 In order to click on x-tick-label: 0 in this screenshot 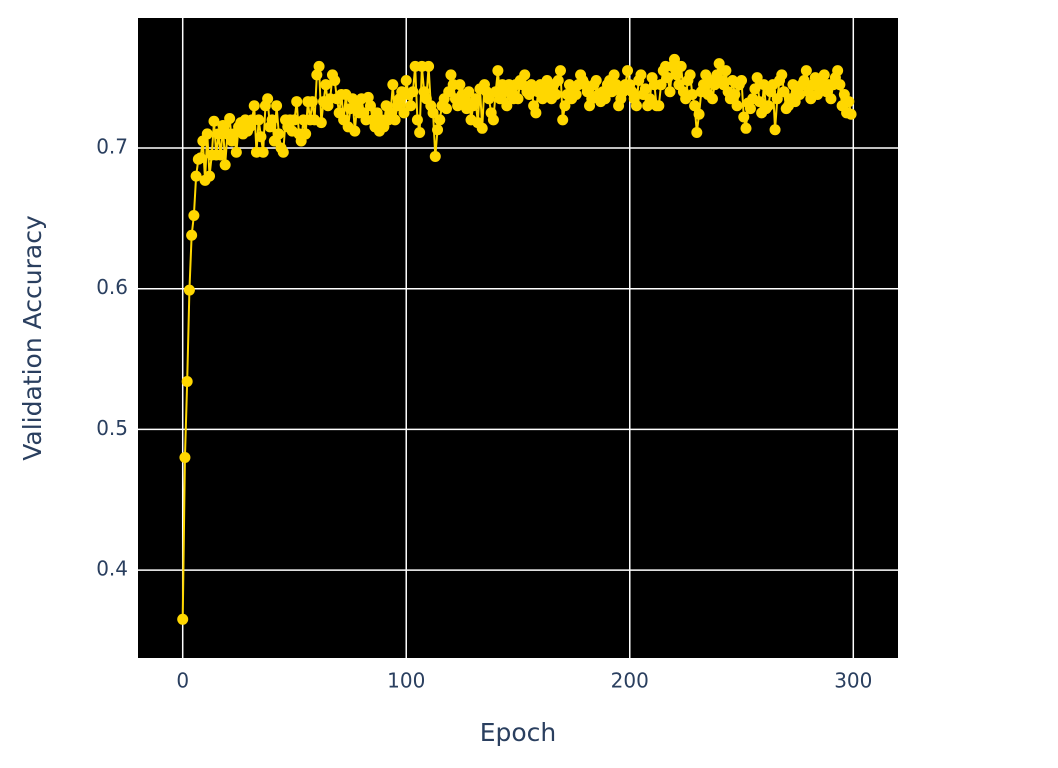, I will do `click(182, 681)`.